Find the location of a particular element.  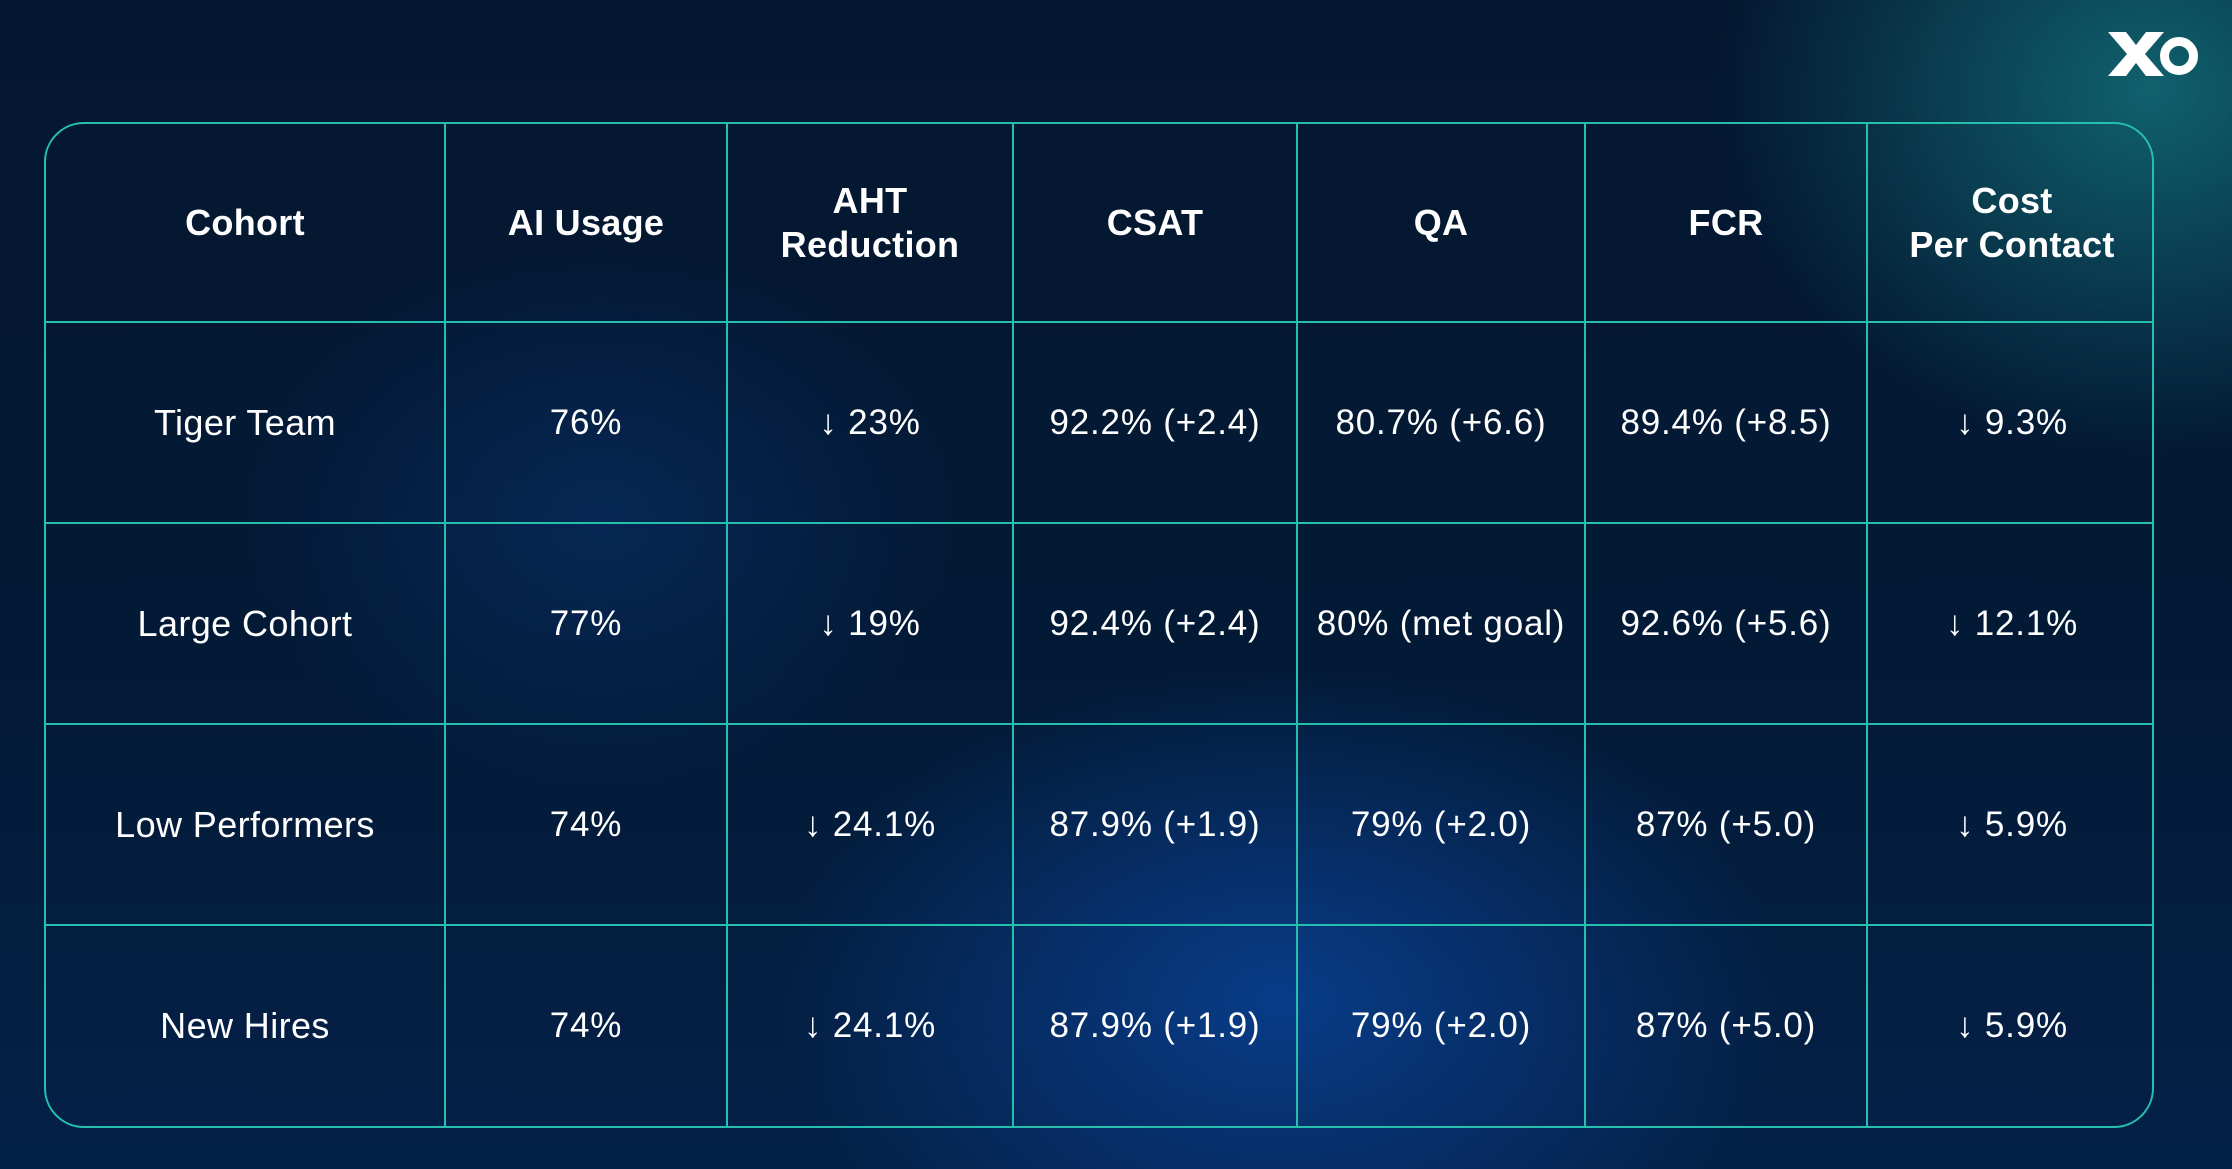

logo-o-mark is located at coordinates (2179, 56).